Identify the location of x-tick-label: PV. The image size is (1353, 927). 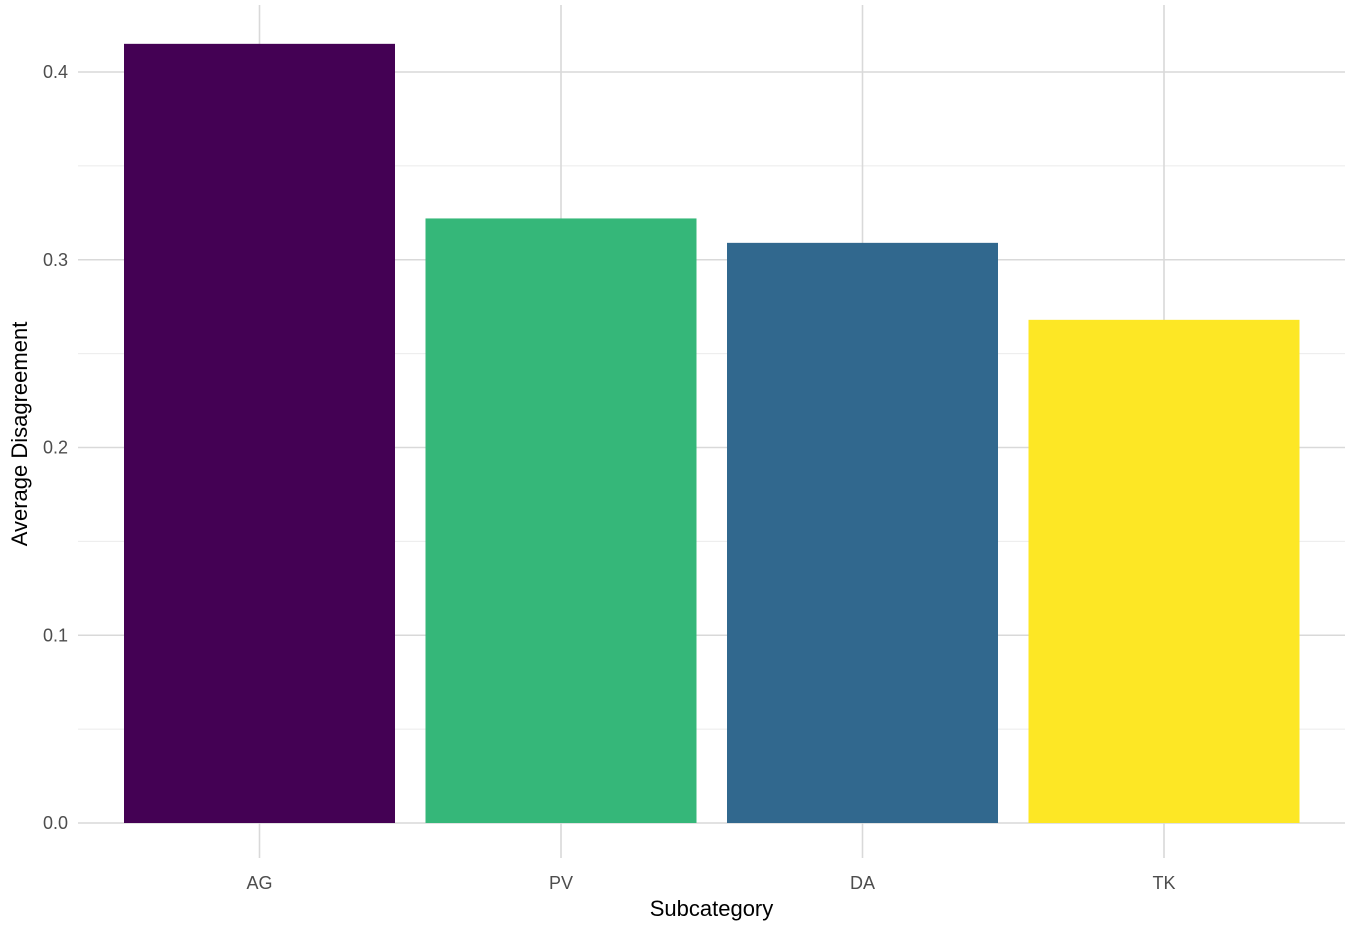
(561, 883).